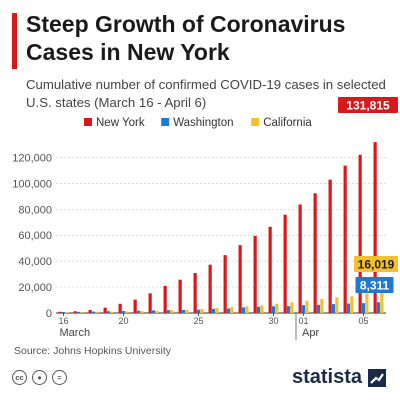 This screenshot has height=400, width=400. I want to click on legend-label: Washington, so click(203, 123).